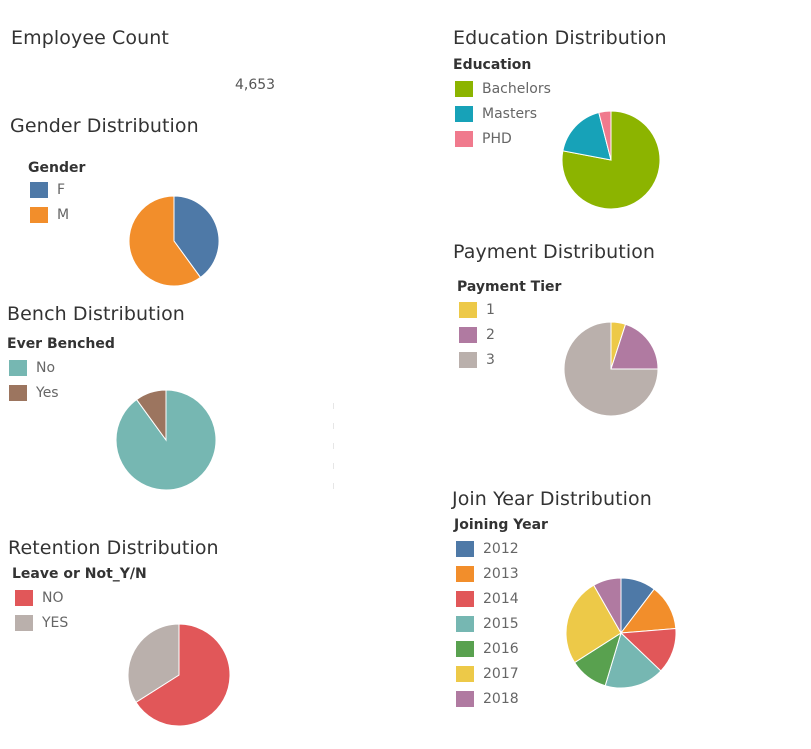  Describe the element at coordinates (516, 88) in the screenshot. I see `legend-label: Bachelors` at that location.